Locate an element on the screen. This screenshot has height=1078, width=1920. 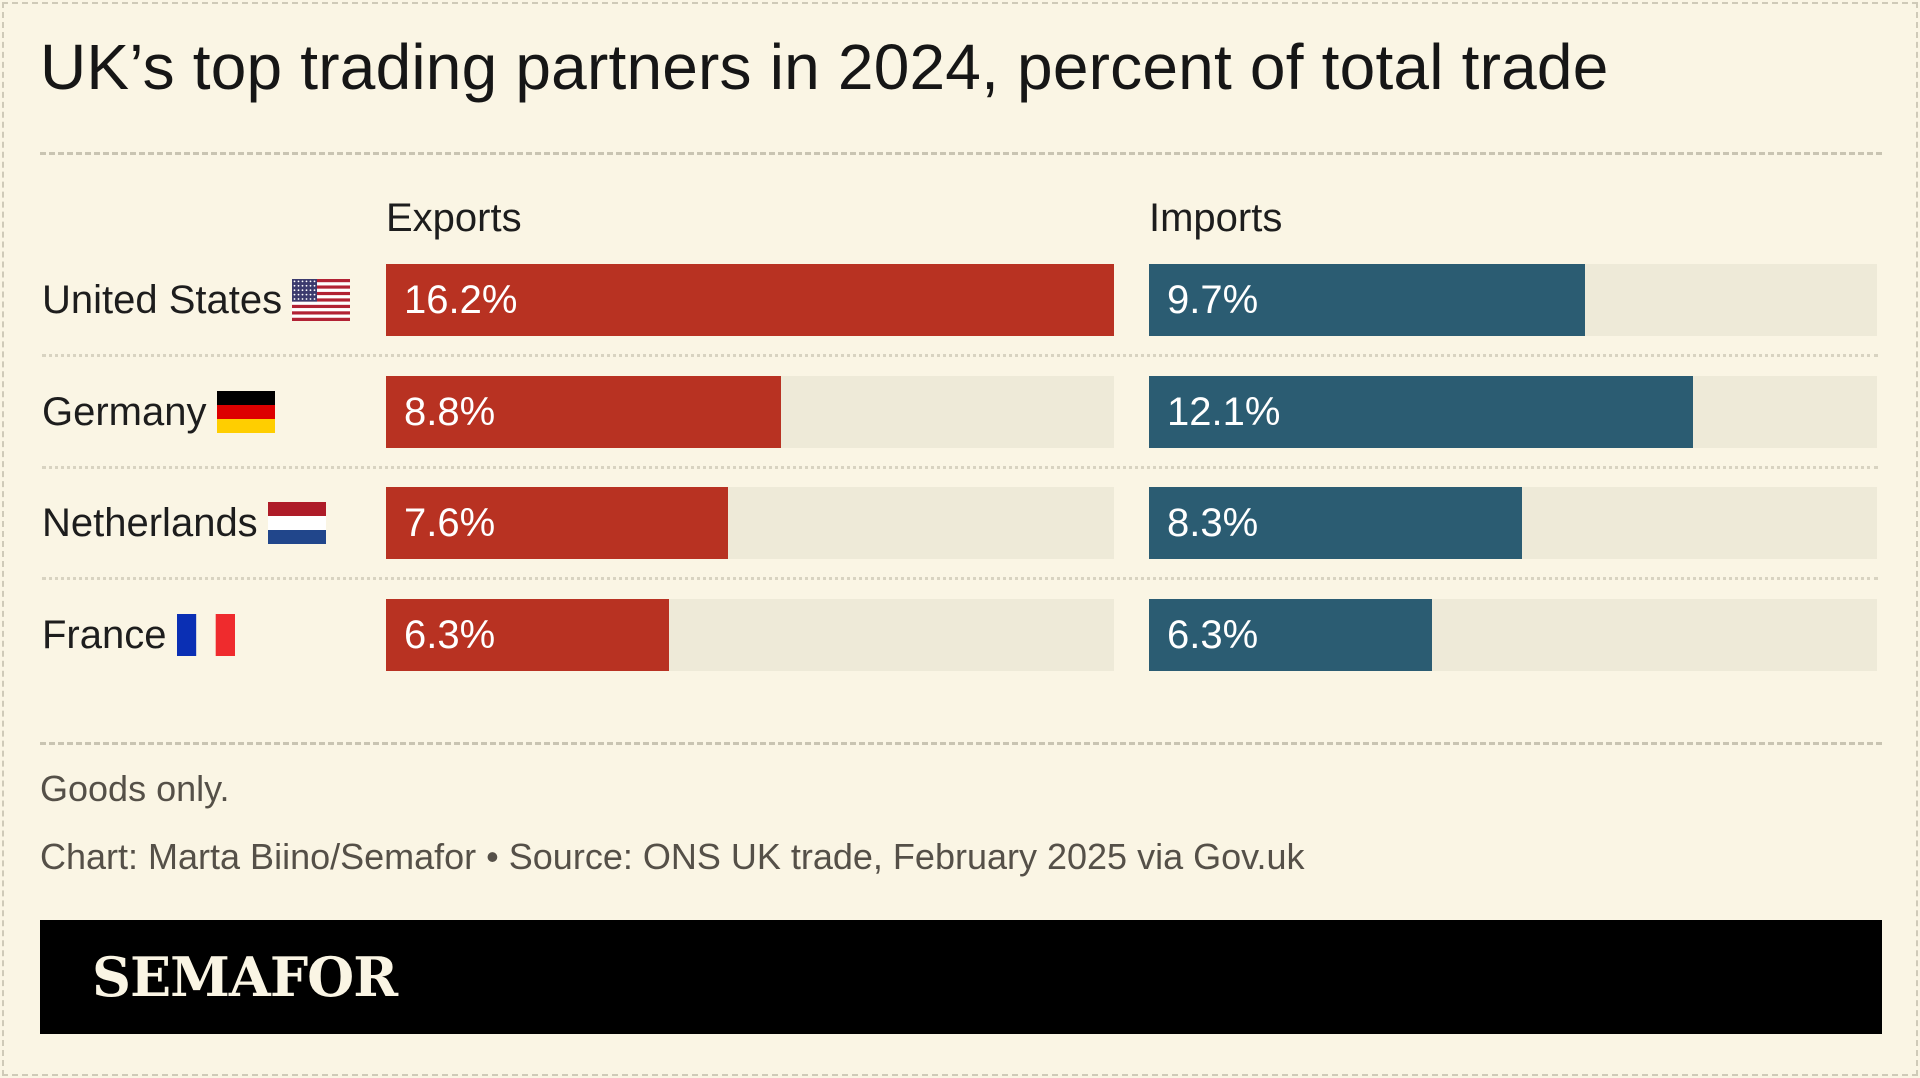
exports-value-label: 7.6% is located at coordinates (450, 523).